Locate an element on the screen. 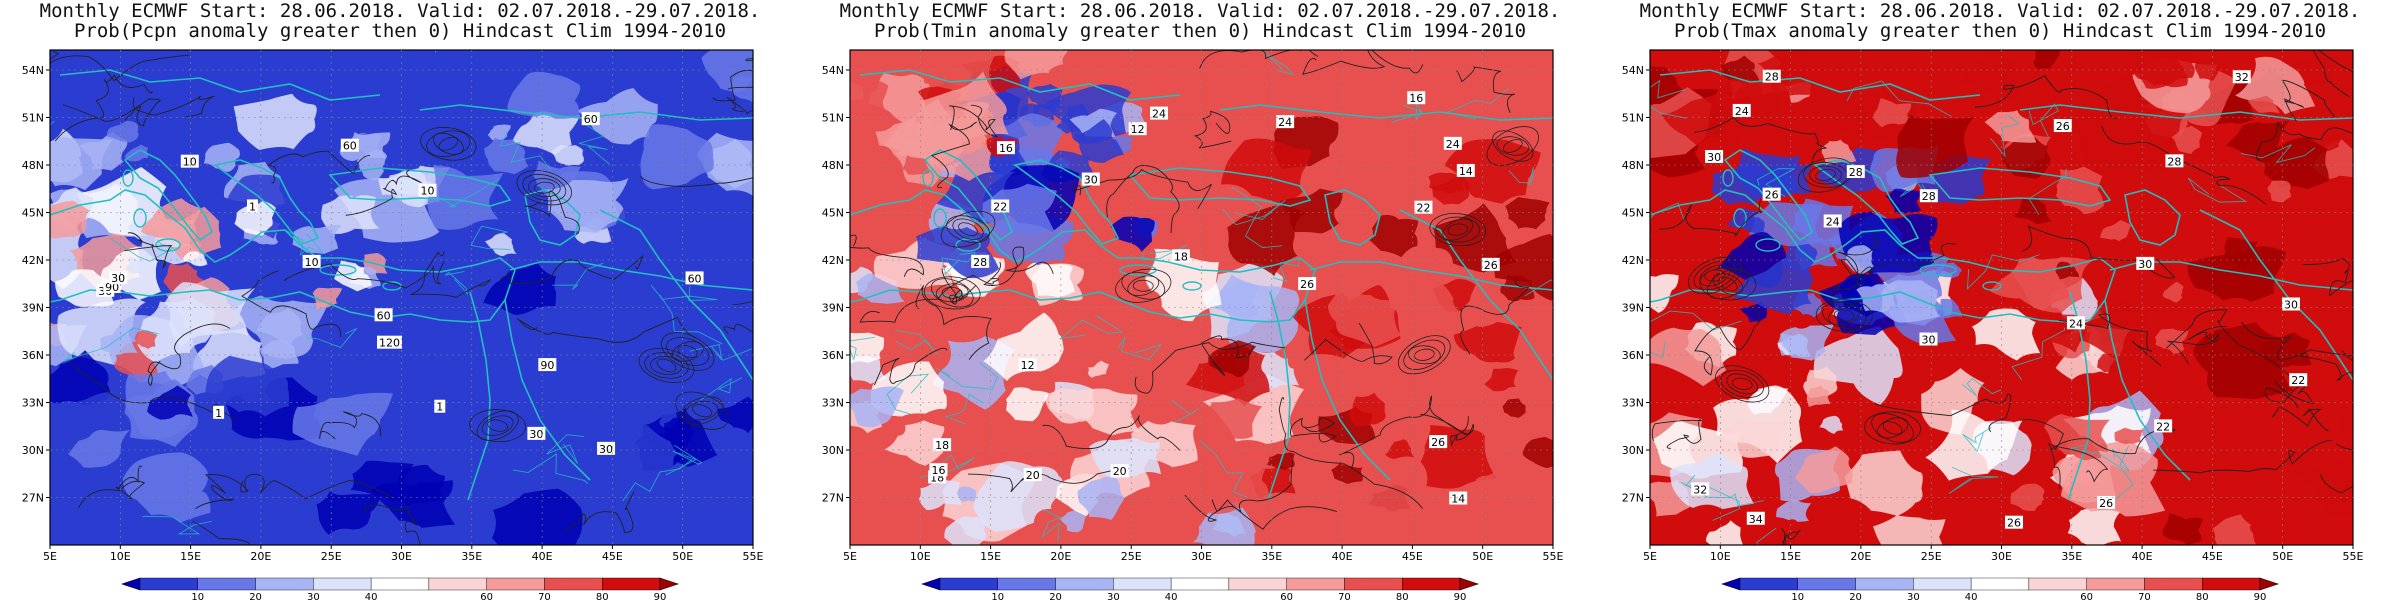 The width and height of the screenshot is (2400, 600). colorbar-pcpn: 10 20 30 40 60 70 80 90 is located at coordinates (400, 588).